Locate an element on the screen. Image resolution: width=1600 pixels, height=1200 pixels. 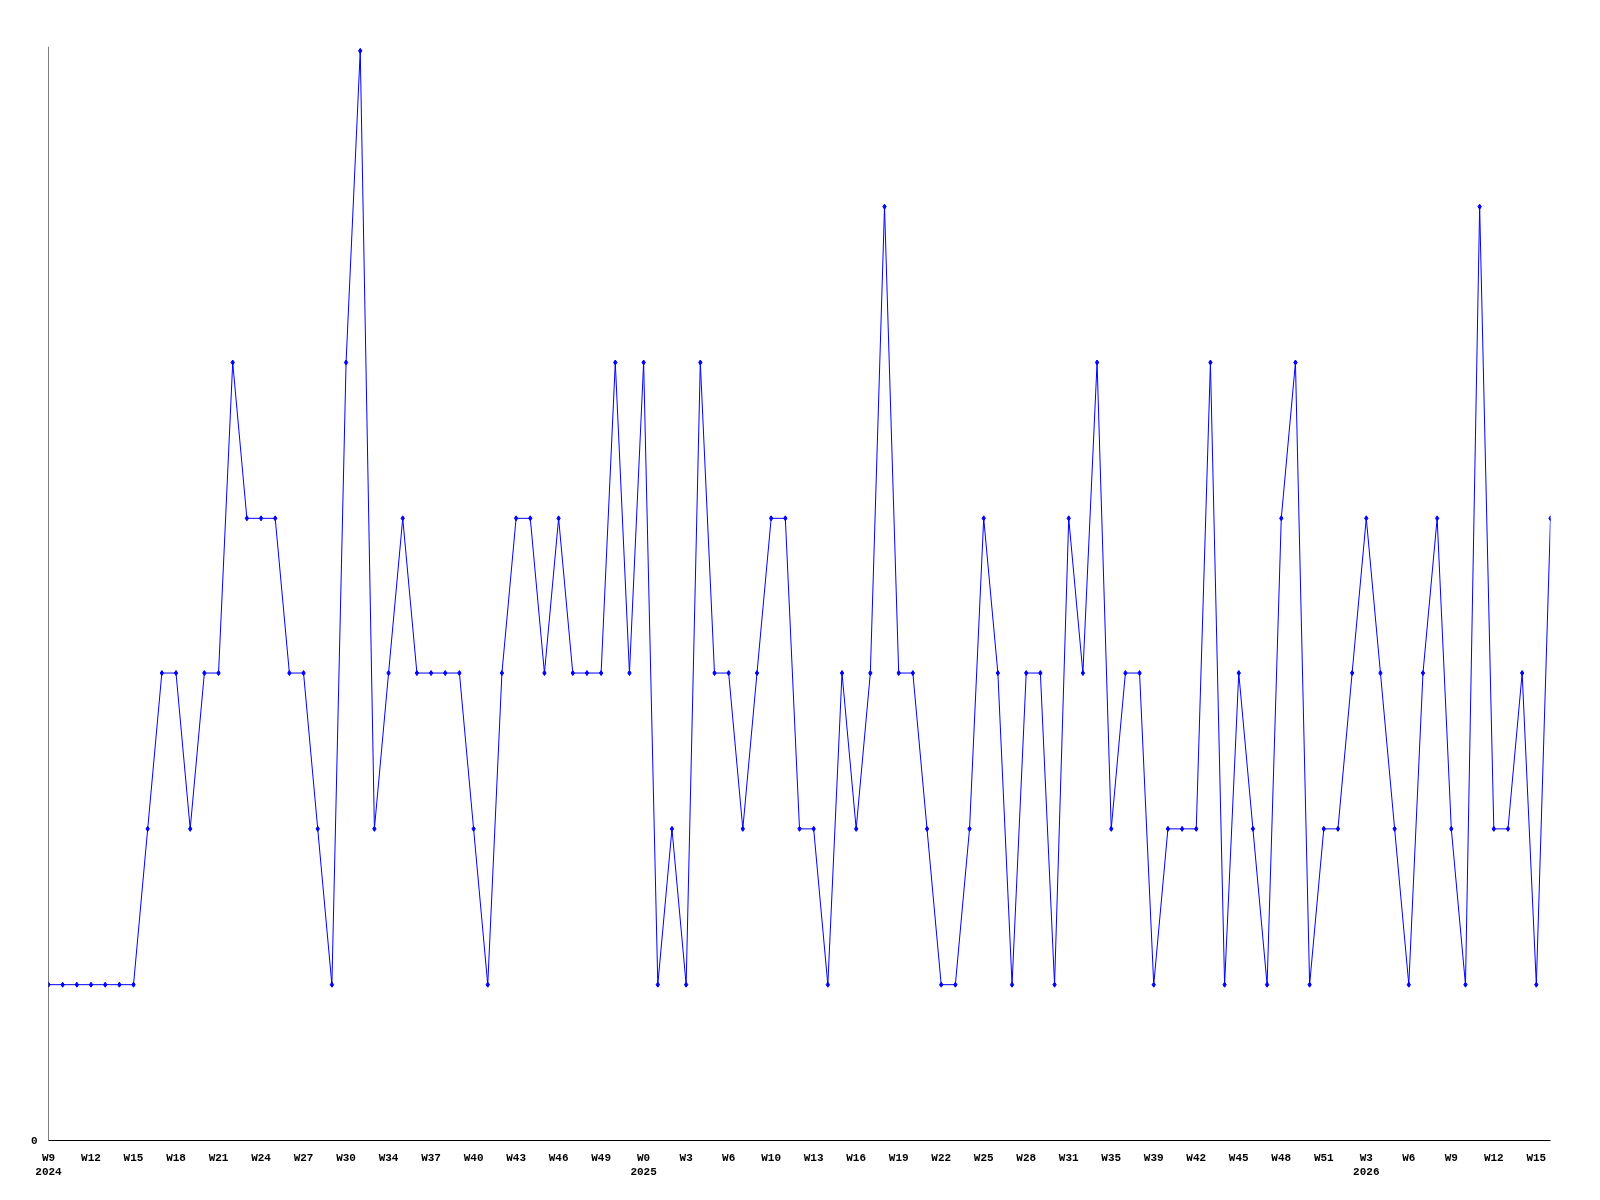
x-tick-label: W13 is located at coordinates (813, 1157).